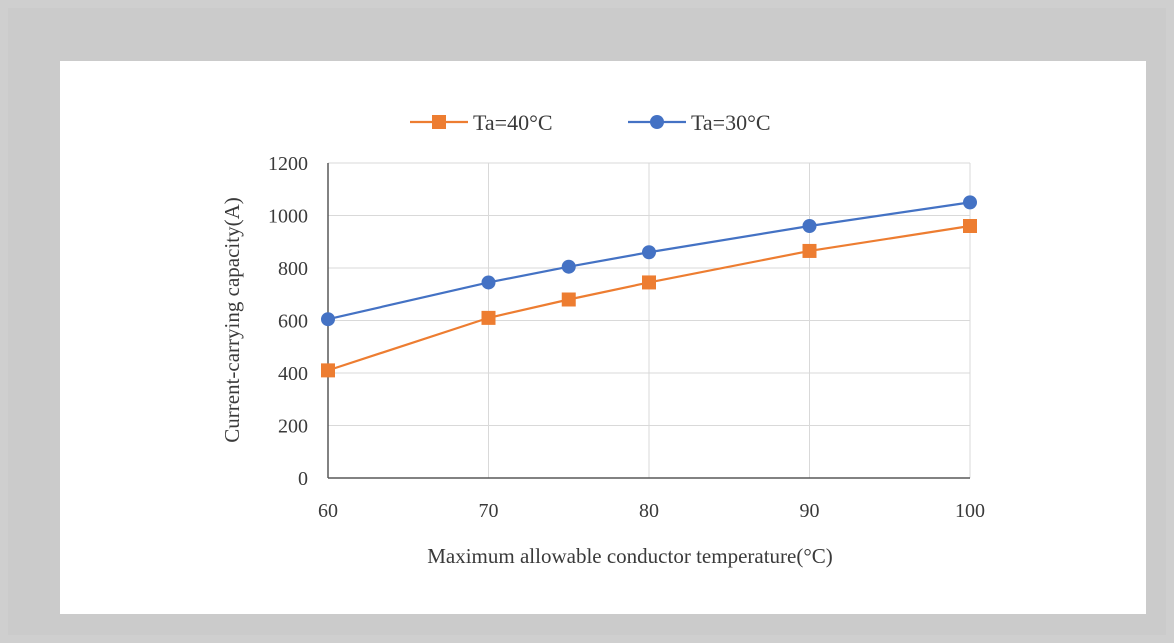  I want to click on y-axis-label: Current-carrying capacity(A), so click(232, 319).